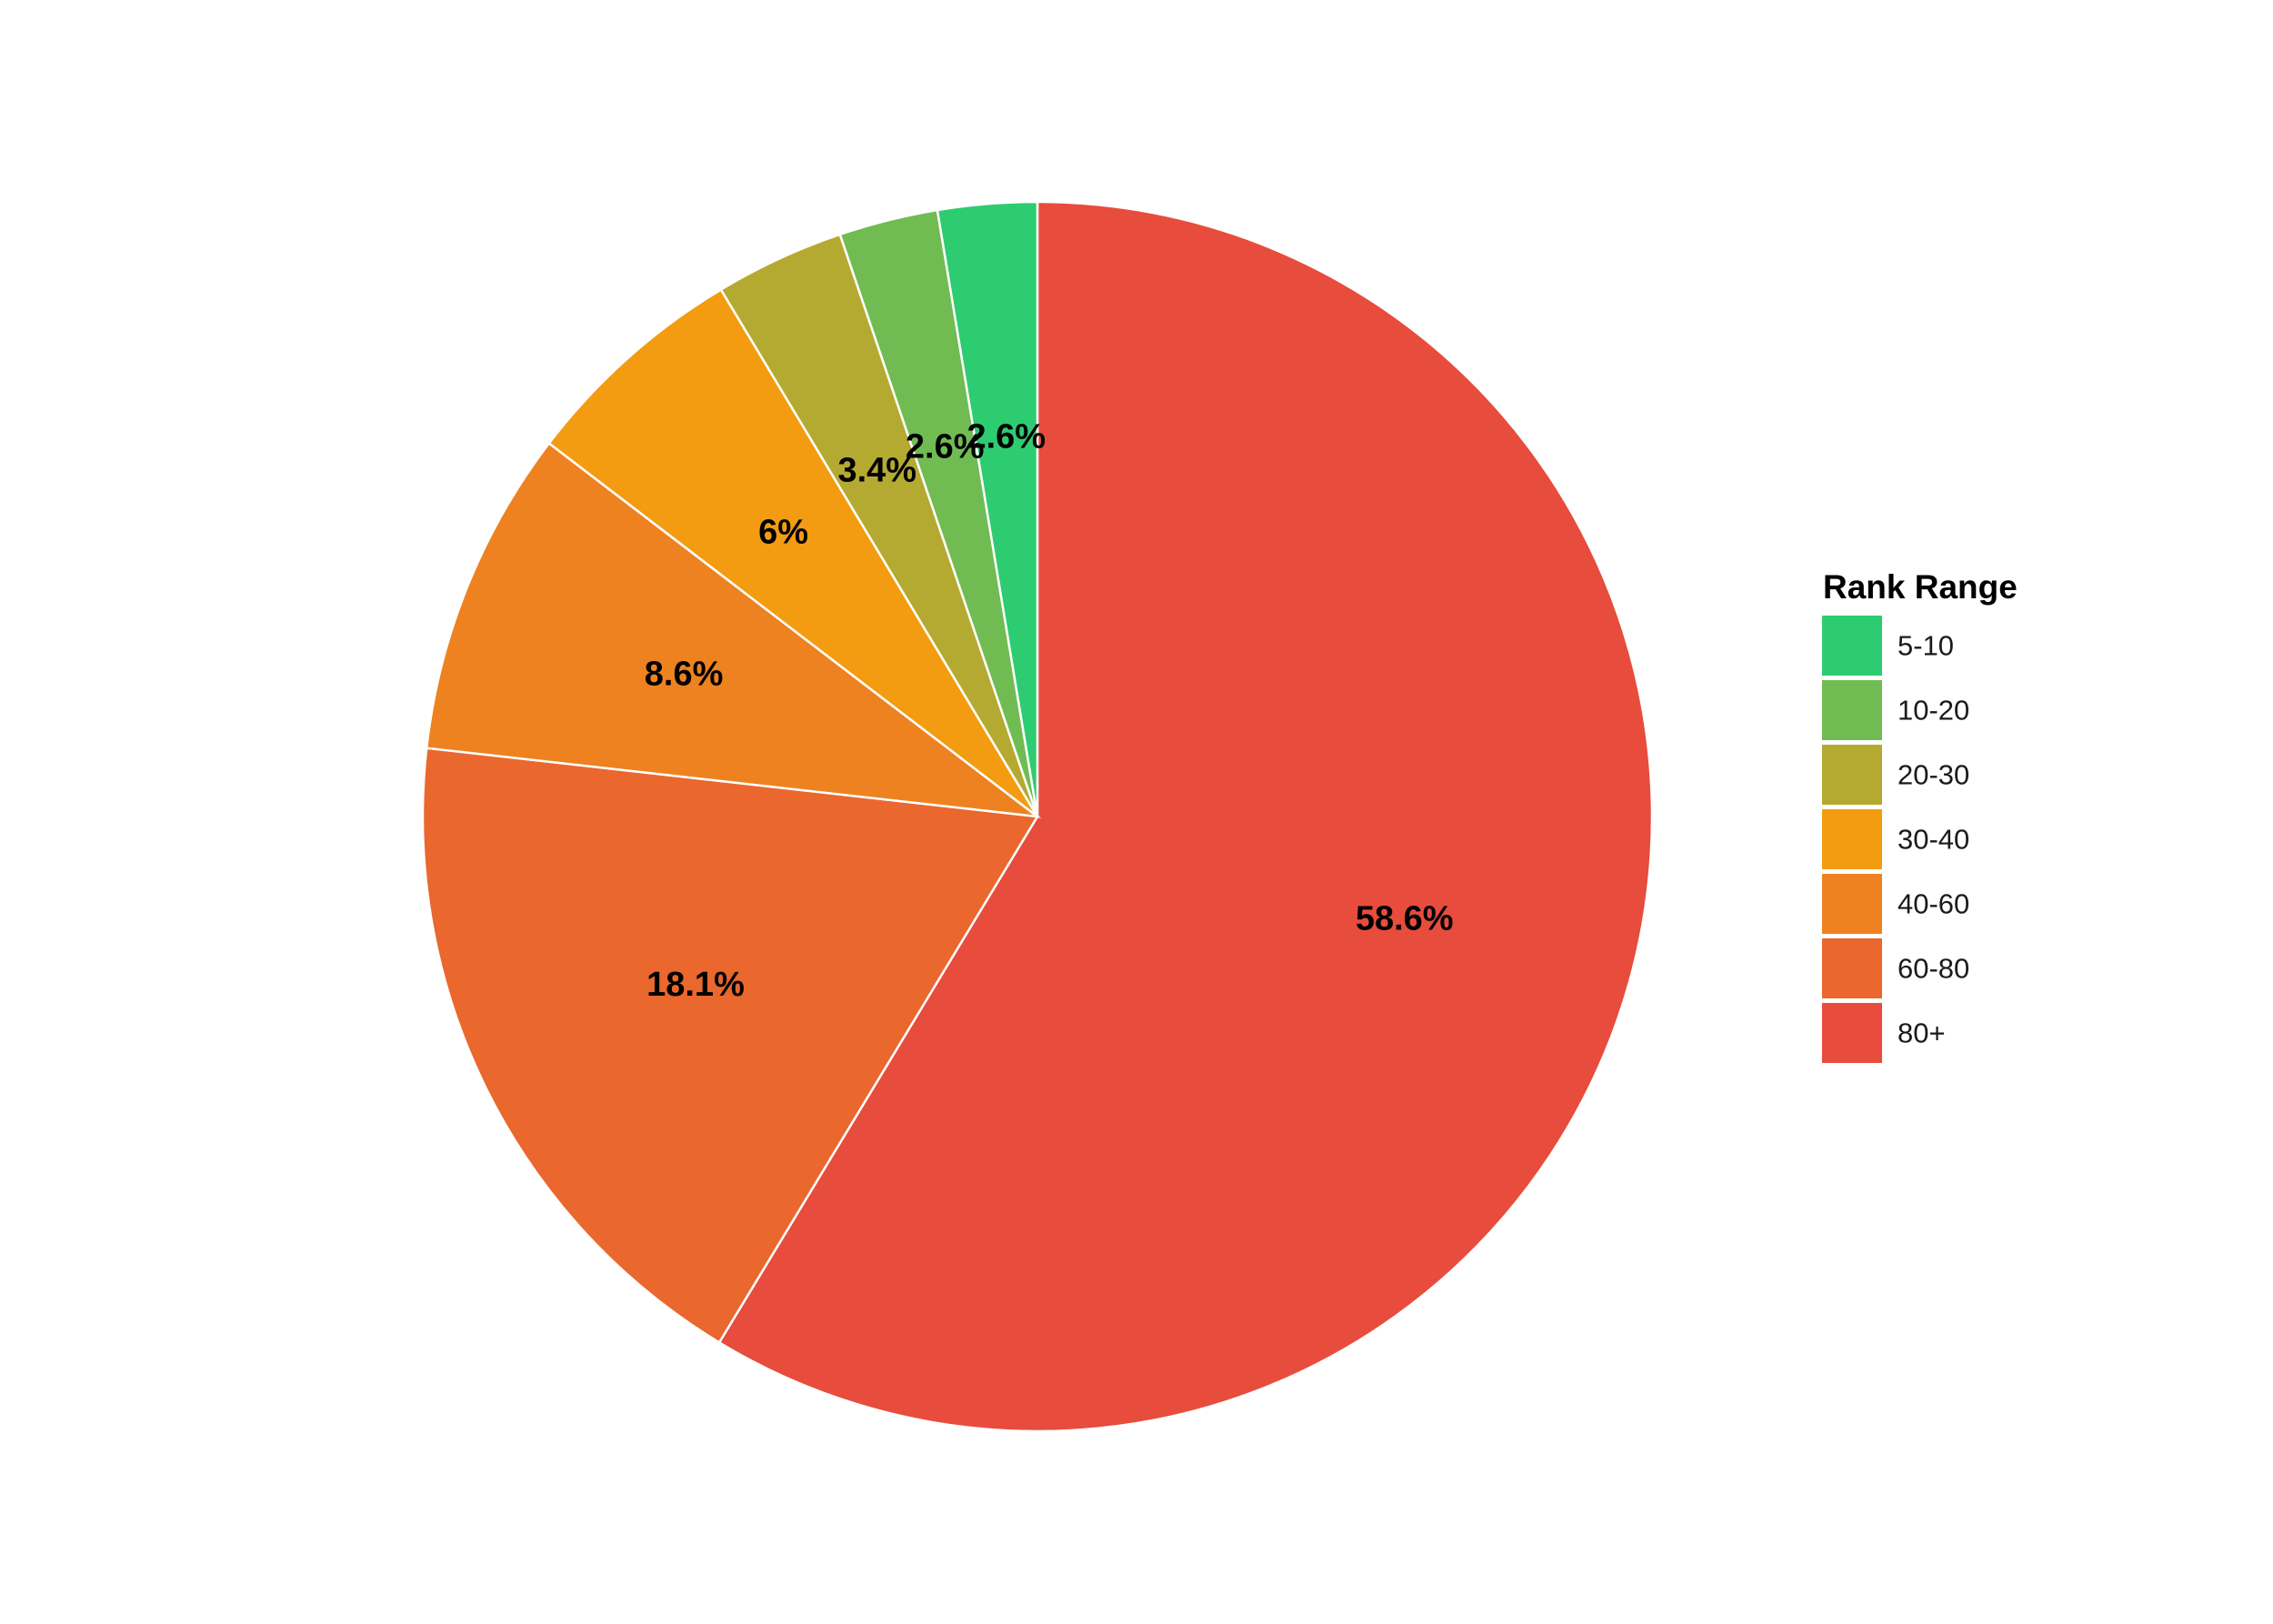 Image resolution: width=2273 pixels, height=1624 pixels. I want to click on pie-slice-labels: 58.6%18.1%8.6%6%3.4%2.6%2.6%, so click(1049, 710).